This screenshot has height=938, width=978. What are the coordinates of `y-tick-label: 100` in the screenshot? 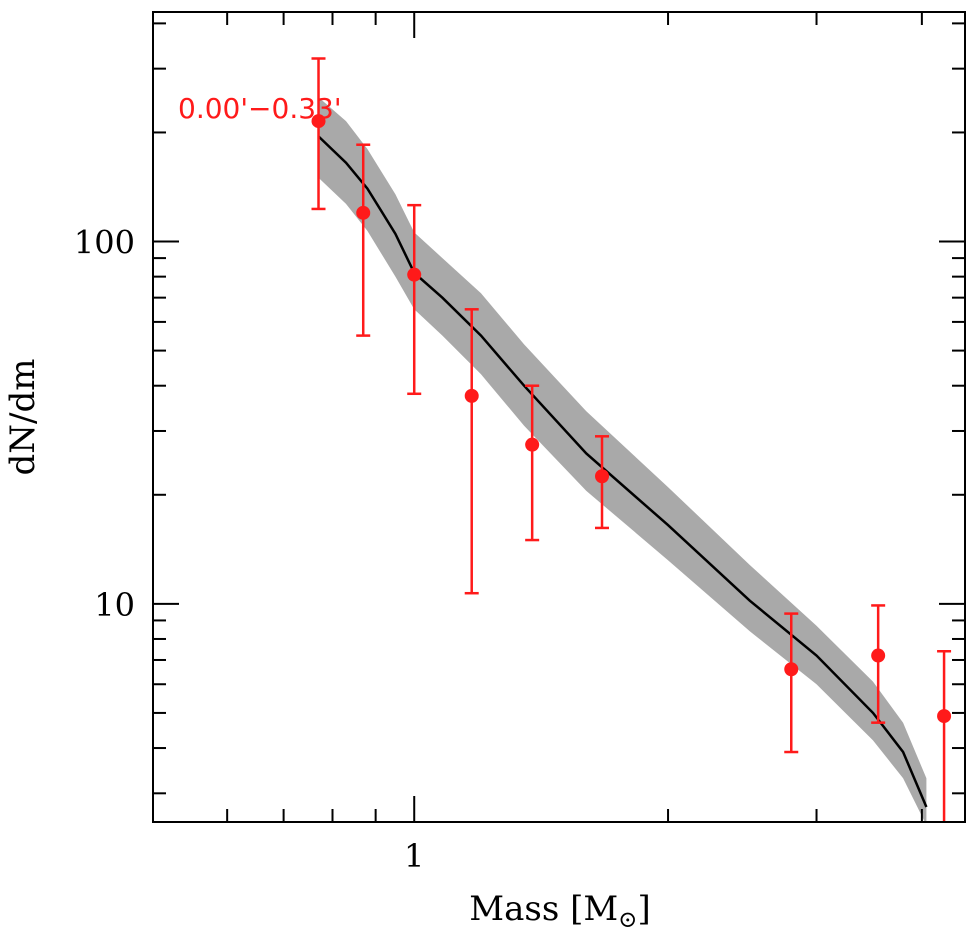 It's located at (104, 243).